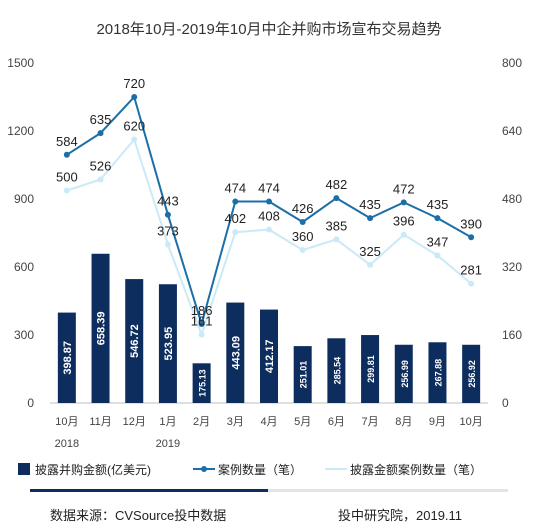  What do you see at coordinates (101, 119) in the screenshot?
I see `deals-data-label: 635` at bounding box center [101, 119].